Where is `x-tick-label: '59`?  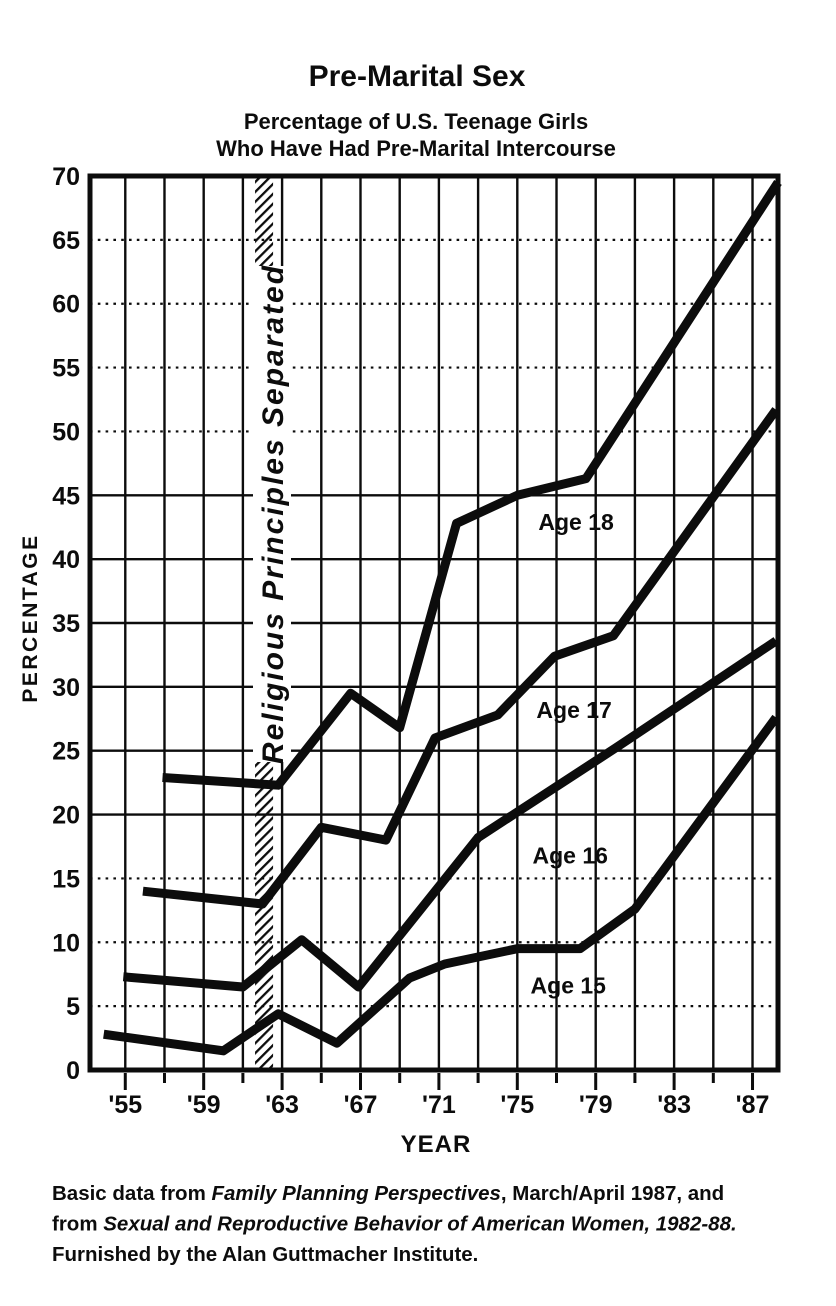 x-tick-label: '59 is located at coordinates (204, 1105).